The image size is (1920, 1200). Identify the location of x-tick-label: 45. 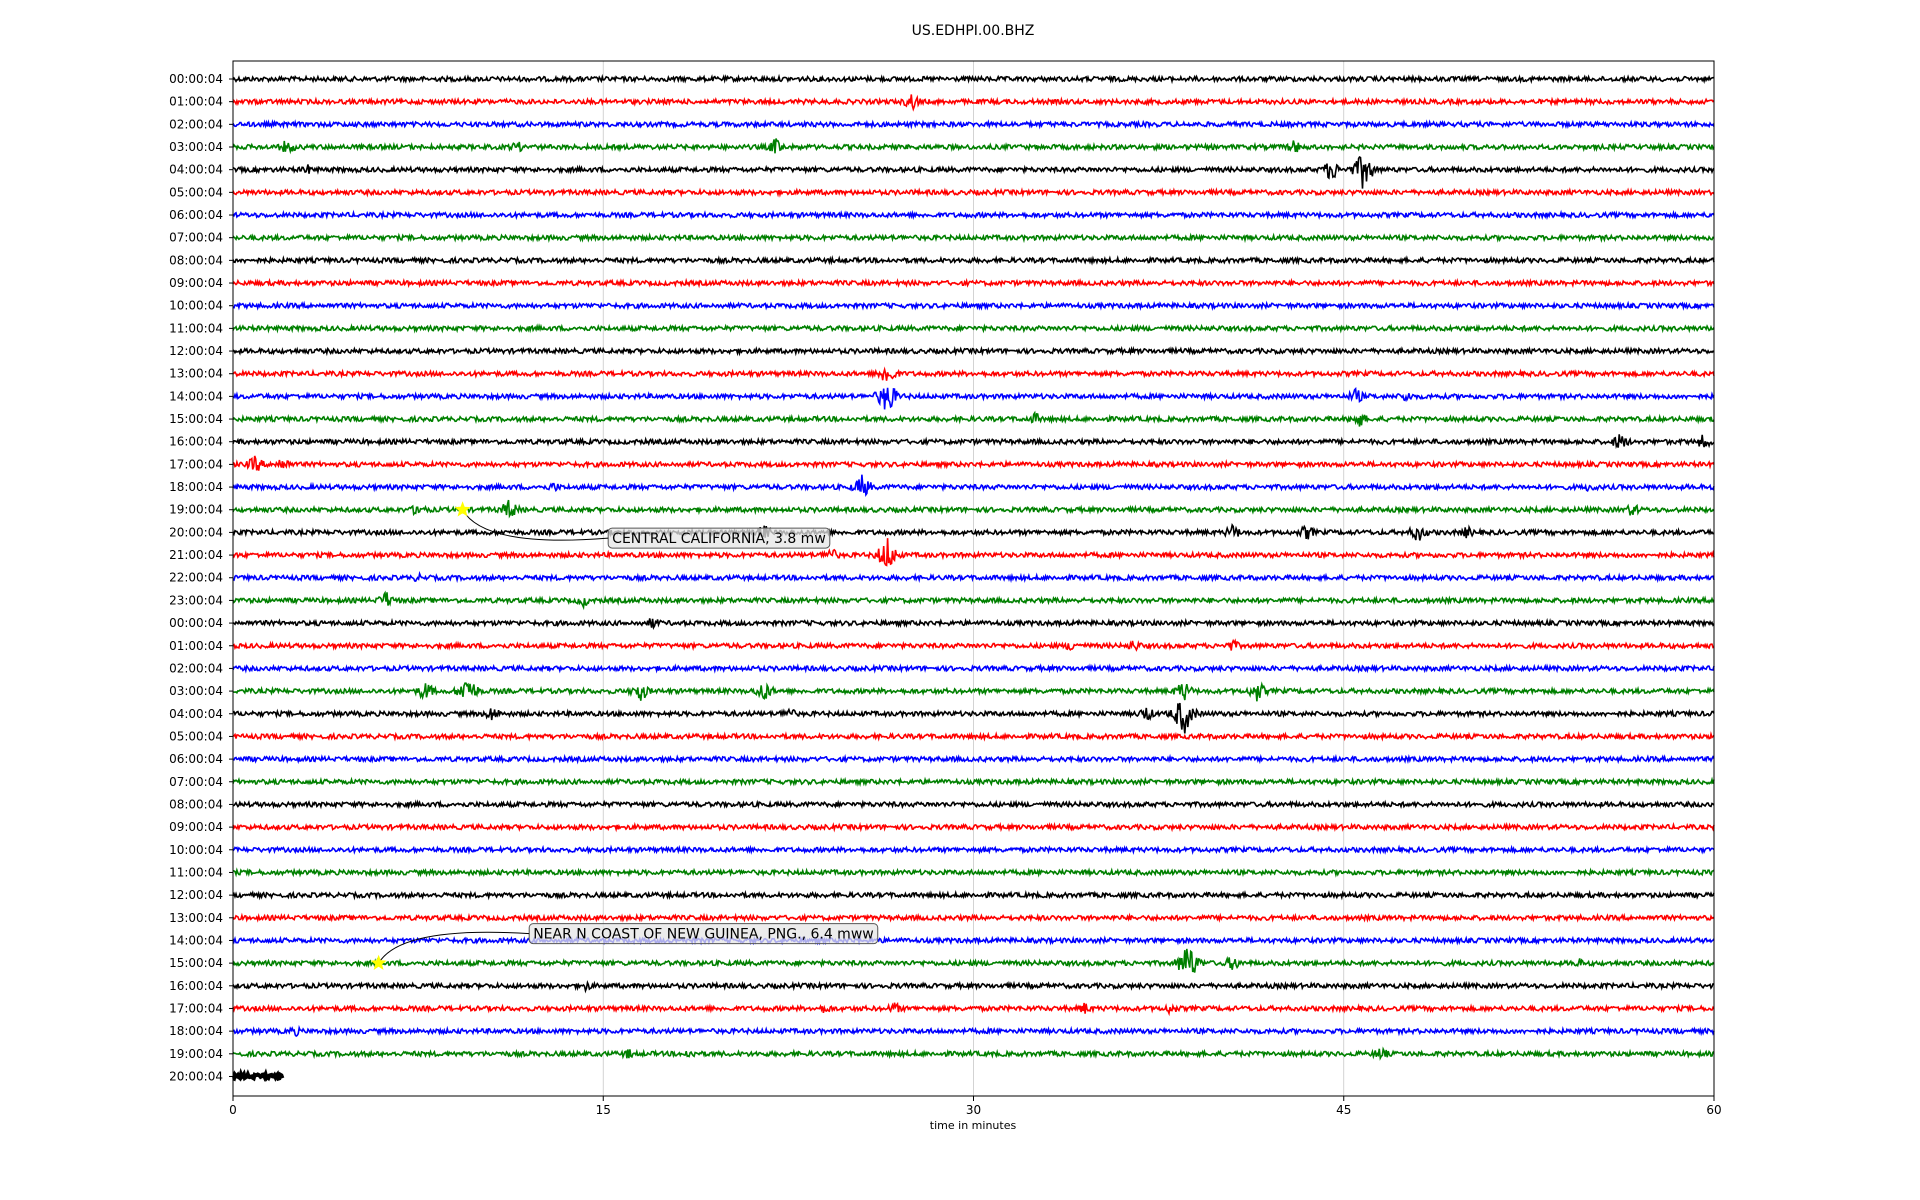
(1343, 1110).